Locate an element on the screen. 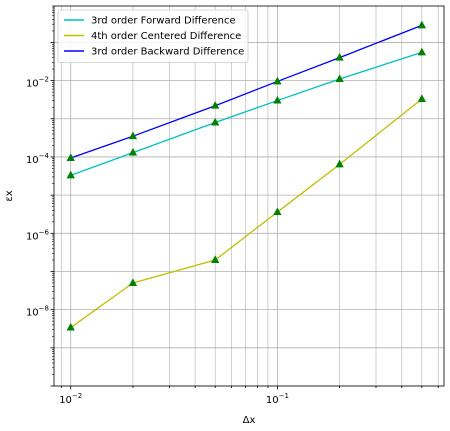  y-tick-label: 10⁻² is located at coordinates (37, 83).